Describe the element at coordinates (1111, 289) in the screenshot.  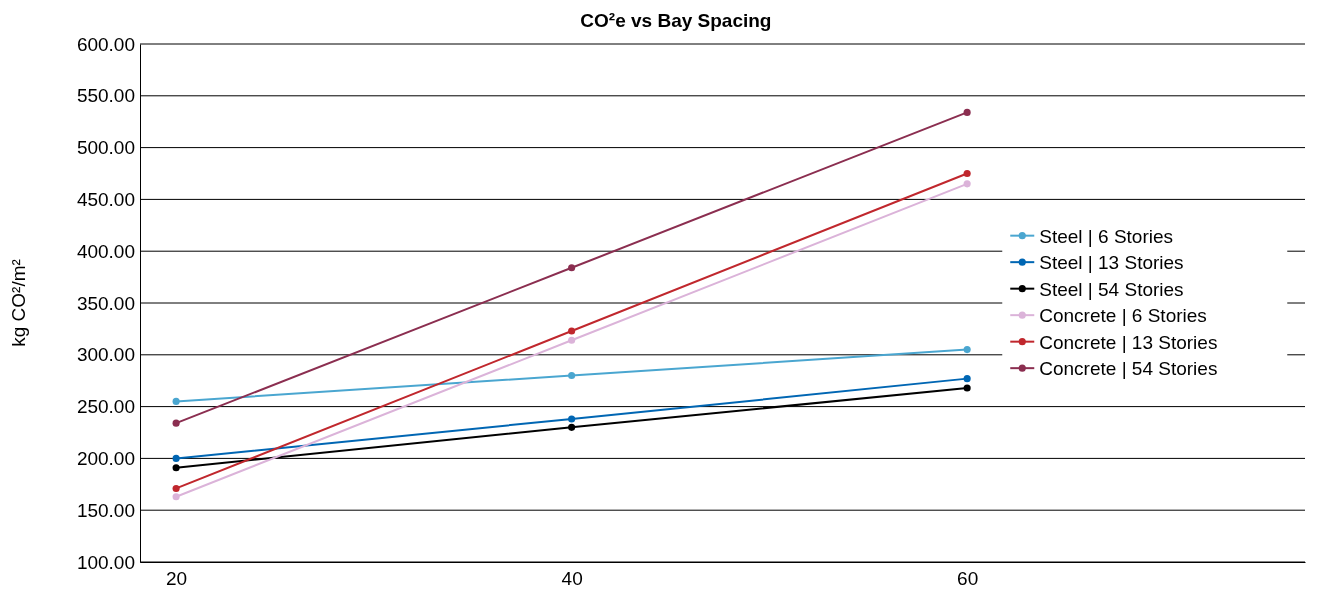
I see `legend-label: Steel | 54 Stories` at that location.